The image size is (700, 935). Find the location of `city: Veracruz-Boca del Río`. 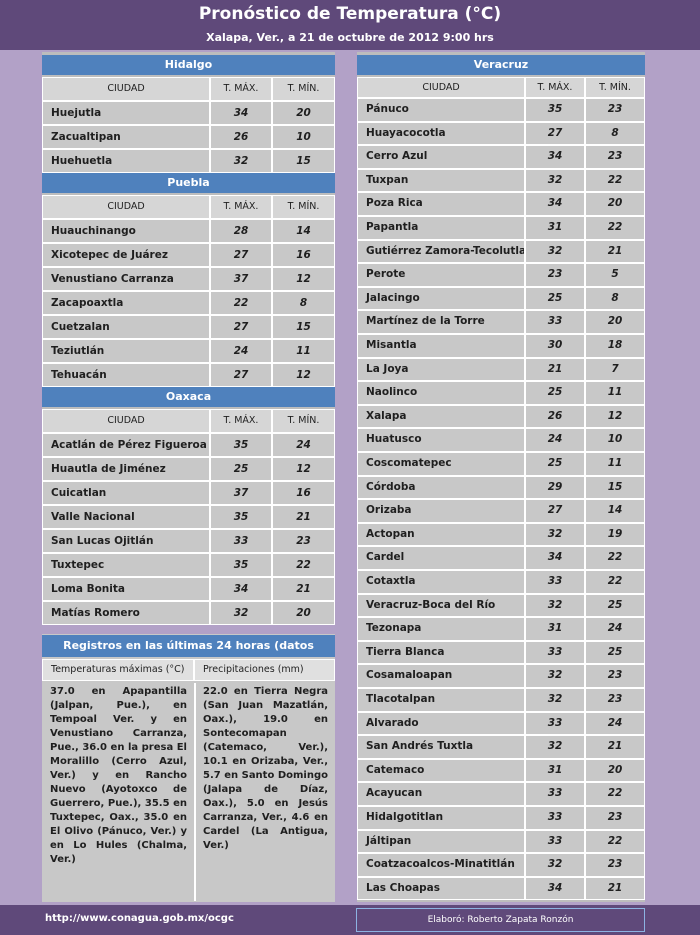

city: Veracruz-Boca del Río is located at coordinates (441, 605).